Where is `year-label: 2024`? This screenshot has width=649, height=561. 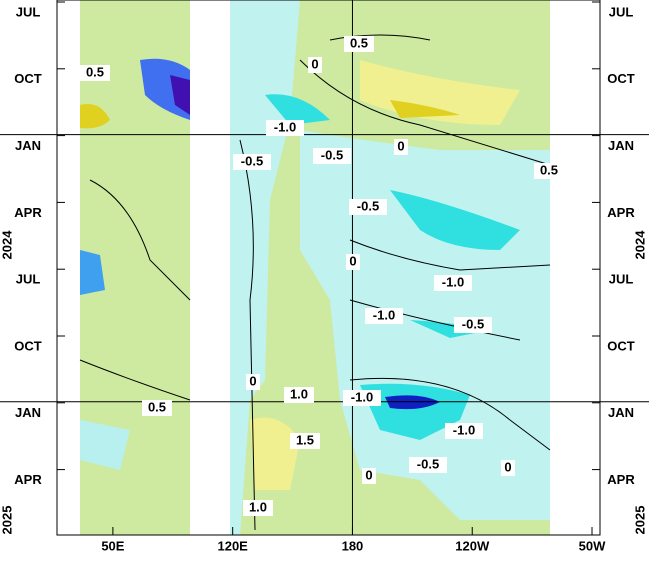 year-label: 2024 is located at coordinates (7, 245).